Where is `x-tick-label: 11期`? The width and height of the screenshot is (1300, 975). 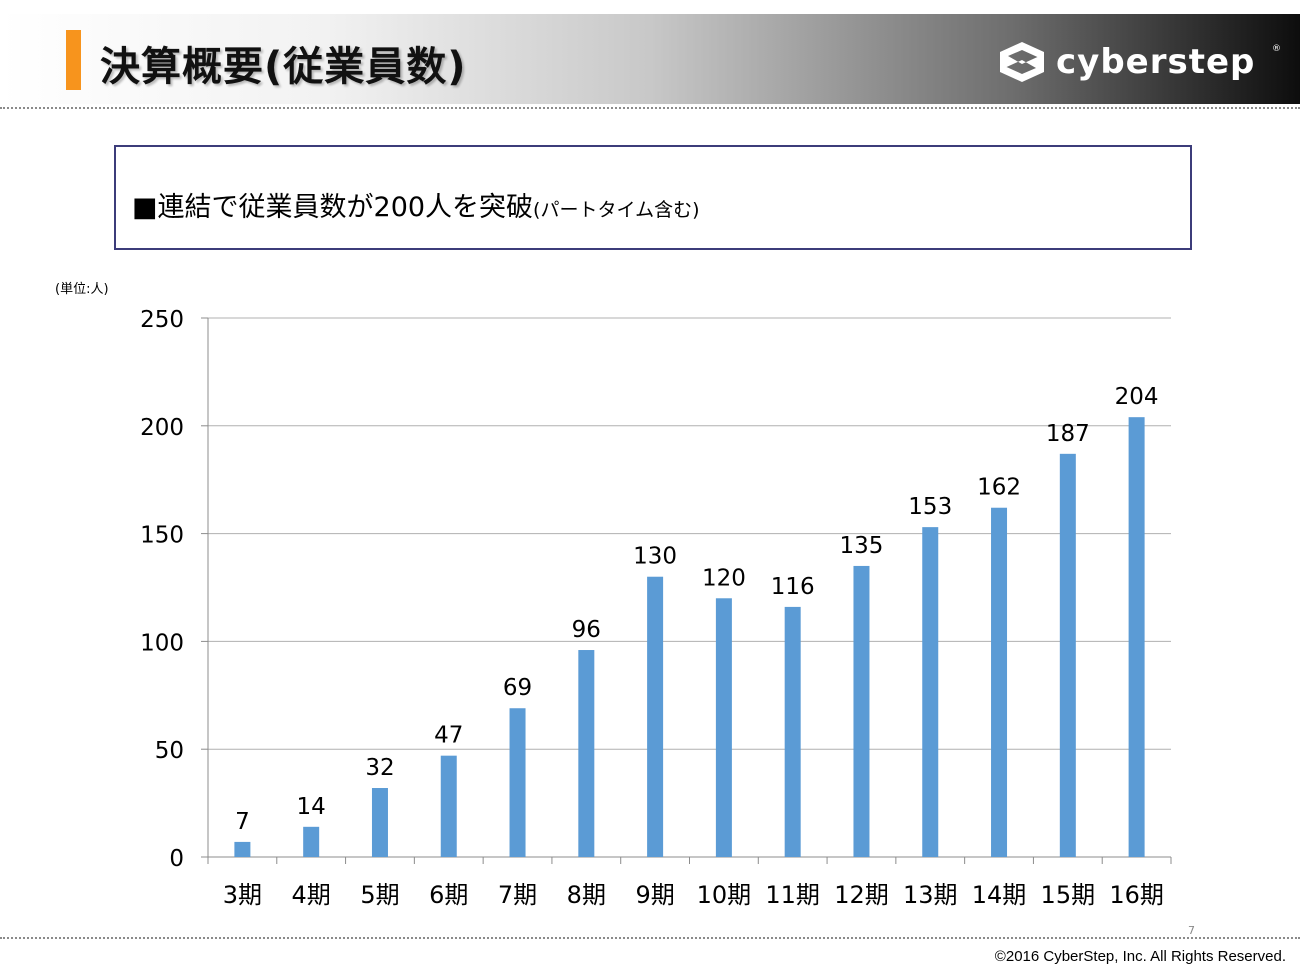 x-tick-label: 11期 is located at coordinates (792, 895).